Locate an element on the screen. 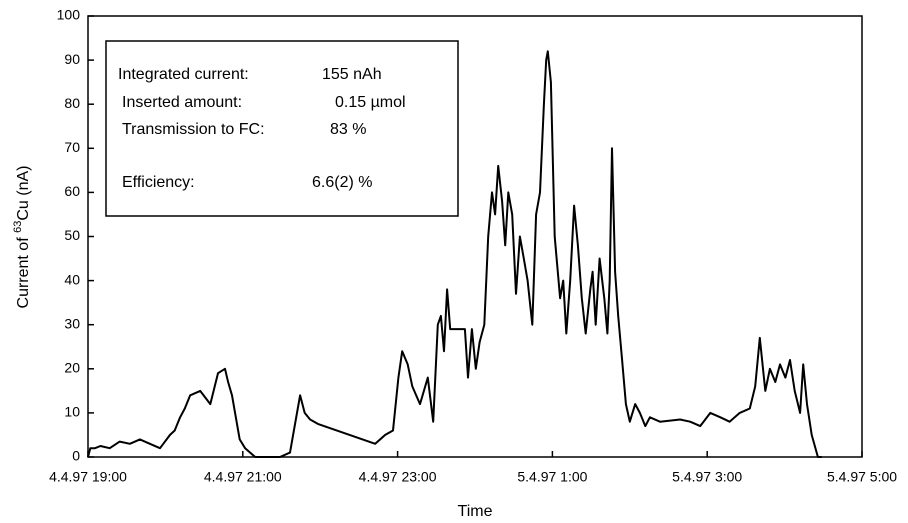 The image size is (908, 523). y-tick-label: 40 is located at coordinates (72, 279).